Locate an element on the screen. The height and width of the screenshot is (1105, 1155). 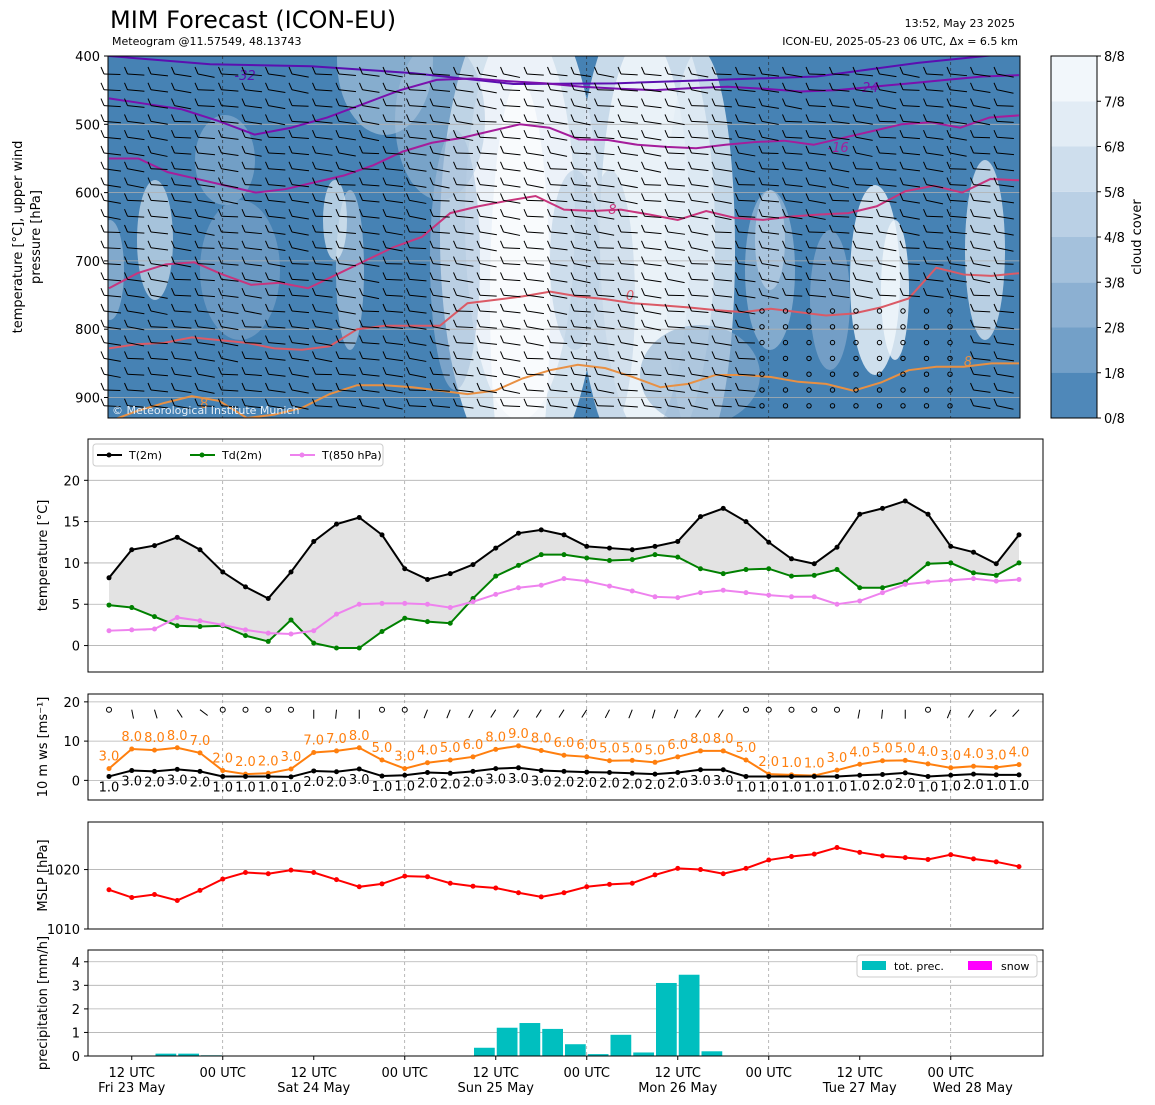
chart-title: MIM Forecast (ICON-EU) is located at coordinates (253, 20).